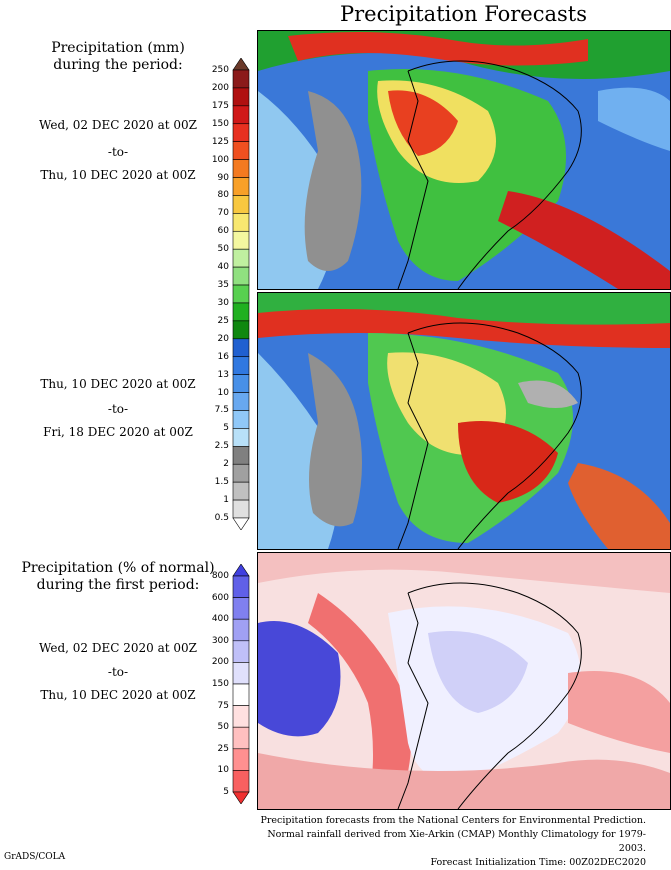 This screenshot has width=671, height=870. I want to click on mm-colorbar-tick-label: 10, so click(223, 392).